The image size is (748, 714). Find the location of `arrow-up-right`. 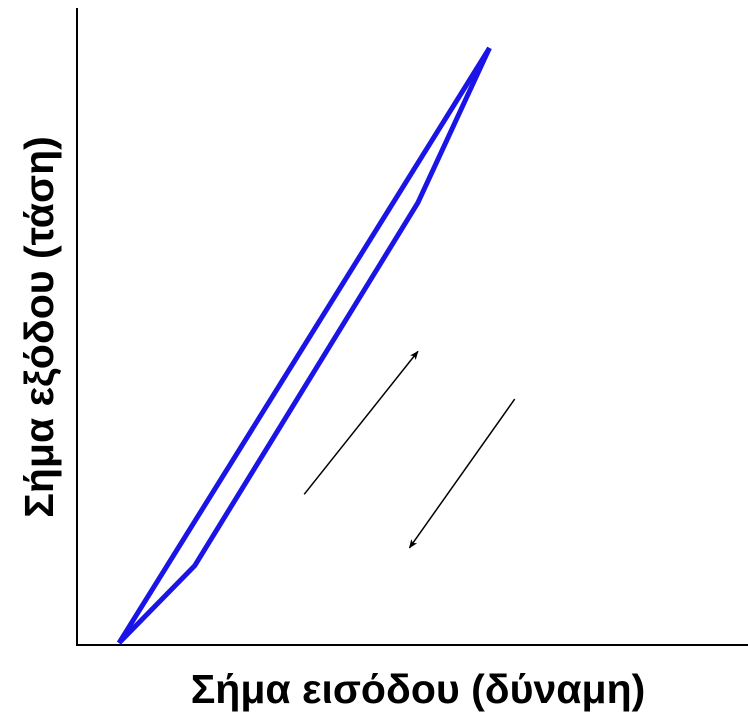

arrow-up-right is located at coordinates (361, 422).